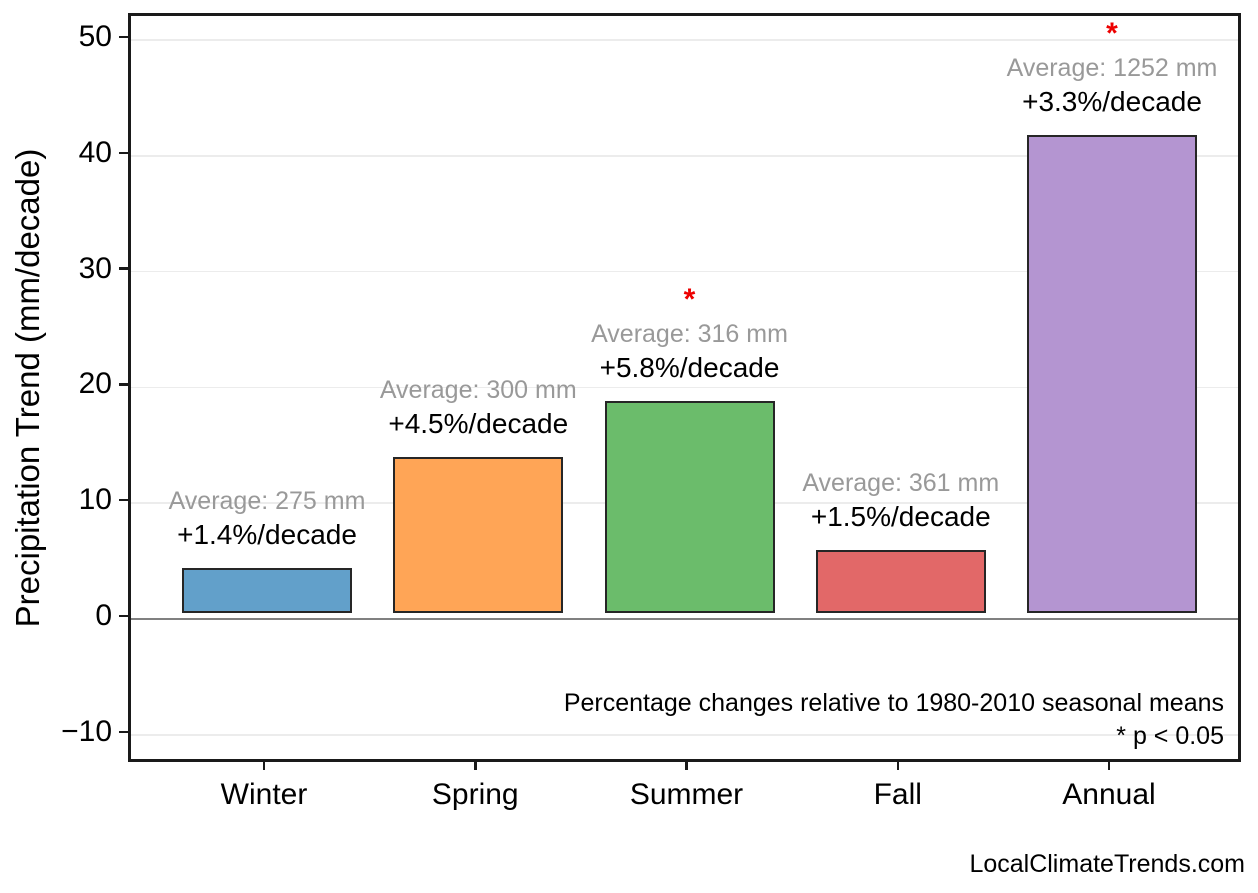 This screenshot has width=1258, height=893. What do you see at coordinates (900, 581) in the screenshot?
I see `bar-fall` at bounding box center [900, 581].